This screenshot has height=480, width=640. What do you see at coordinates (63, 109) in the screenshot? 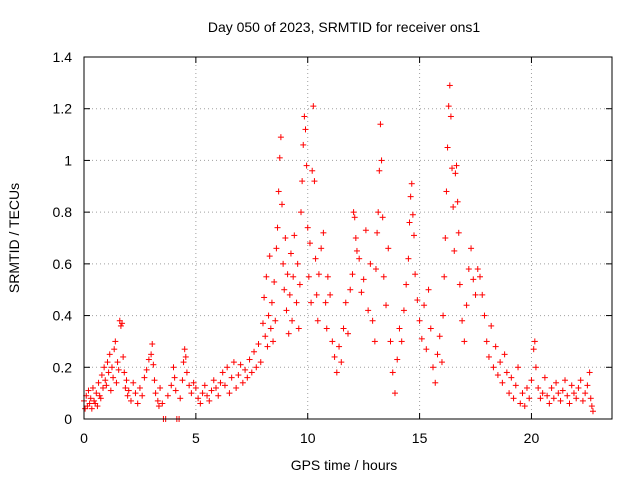
I see `y-tick-label: 1.2` at bounding box center [63, 109].